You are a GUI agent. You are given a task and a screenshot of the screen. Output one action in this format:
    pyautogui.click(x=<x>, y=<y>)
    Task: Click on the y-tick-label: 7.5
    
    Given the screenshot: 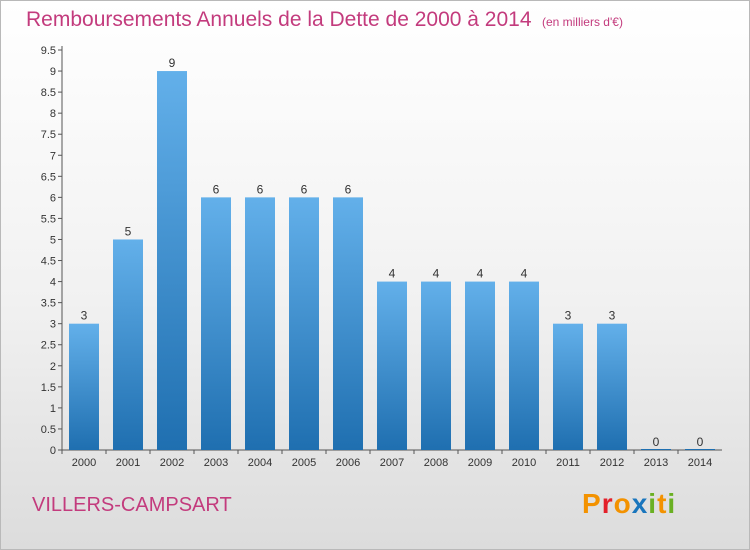 What is the action you would take?
    pyautogui.click(x=48, y=135)
    